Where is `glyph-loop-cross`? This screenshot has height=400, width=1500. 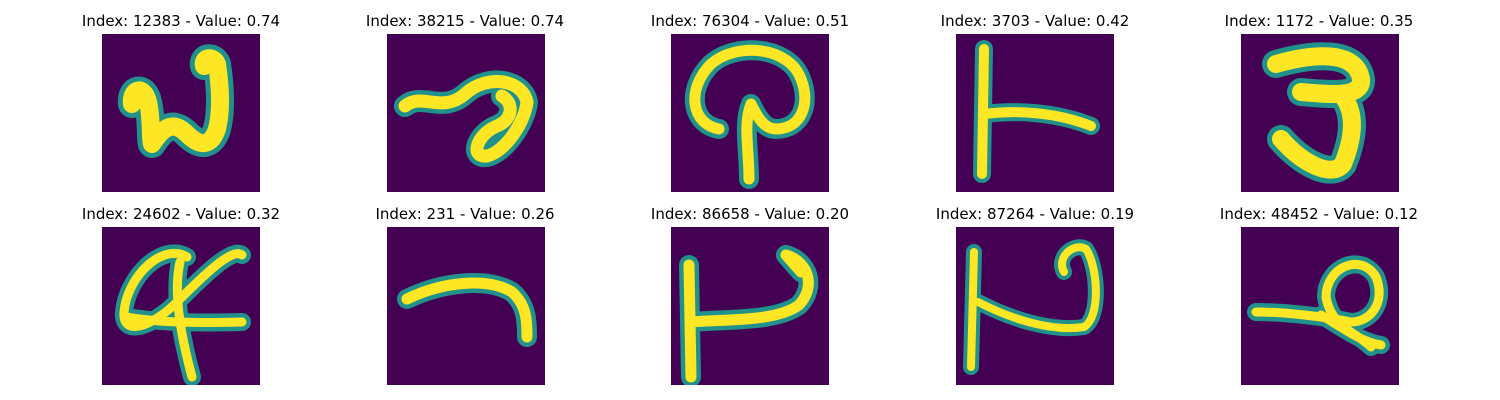
glyph-loop-cross is located at coordinates (183, 314).